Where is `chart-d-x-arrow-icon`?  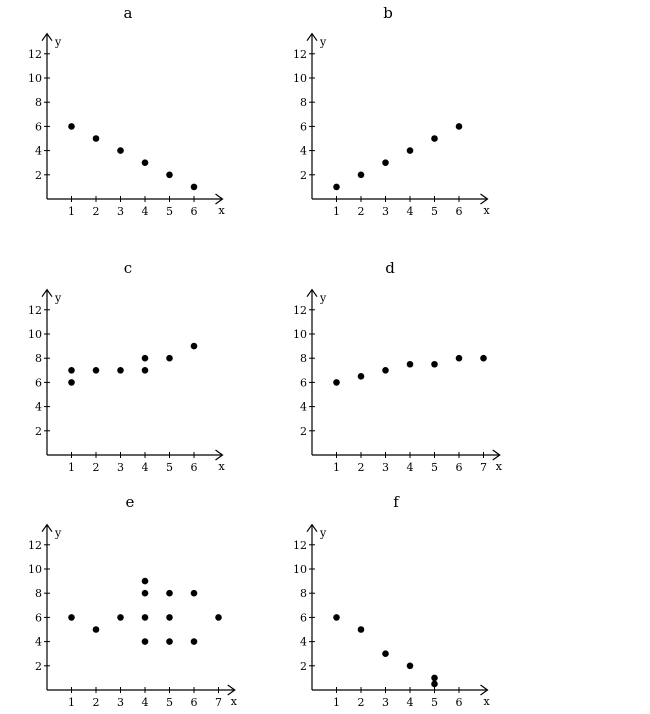
chart-d-x-arrow-icon is located at coordinates (496, 455).